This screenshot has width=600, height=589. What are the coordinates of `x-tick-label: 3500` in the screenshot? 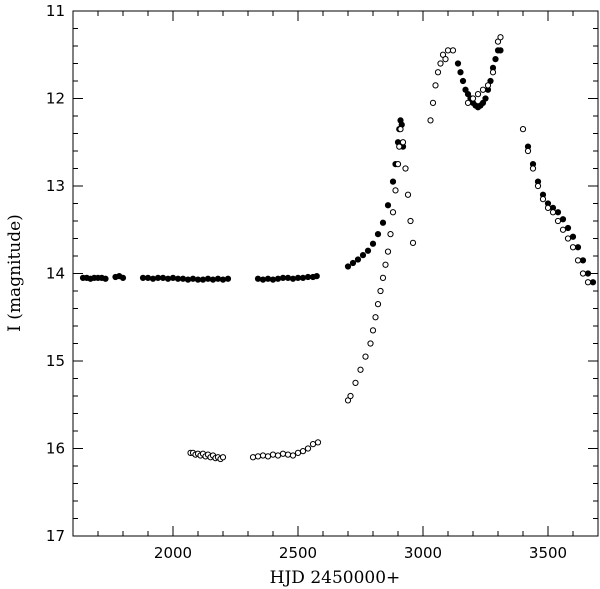 It's located at (548, 553).